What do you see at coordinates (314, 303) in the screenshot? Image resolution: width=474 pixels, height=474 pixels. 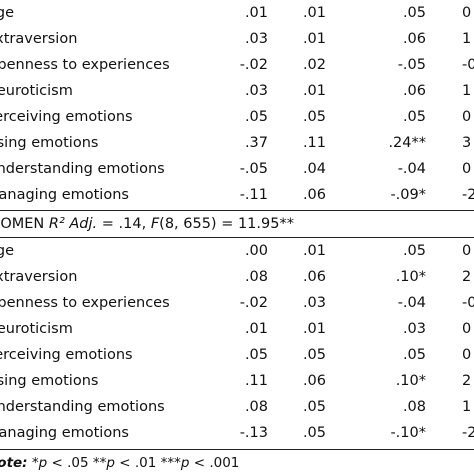 I see `se-value: .03` at bounding box center [314, 303].